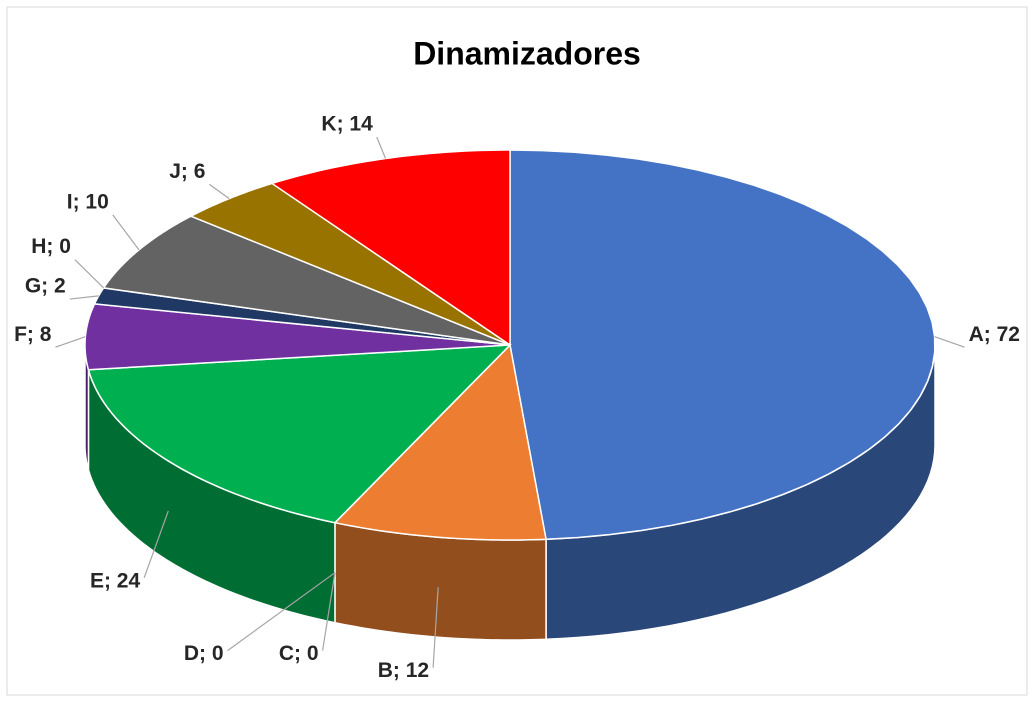 This screenshot has width=1033, height=701. Describe the element at coordinates (299, 653) in the screenshot. I see `data-label: C; 0` at that location.